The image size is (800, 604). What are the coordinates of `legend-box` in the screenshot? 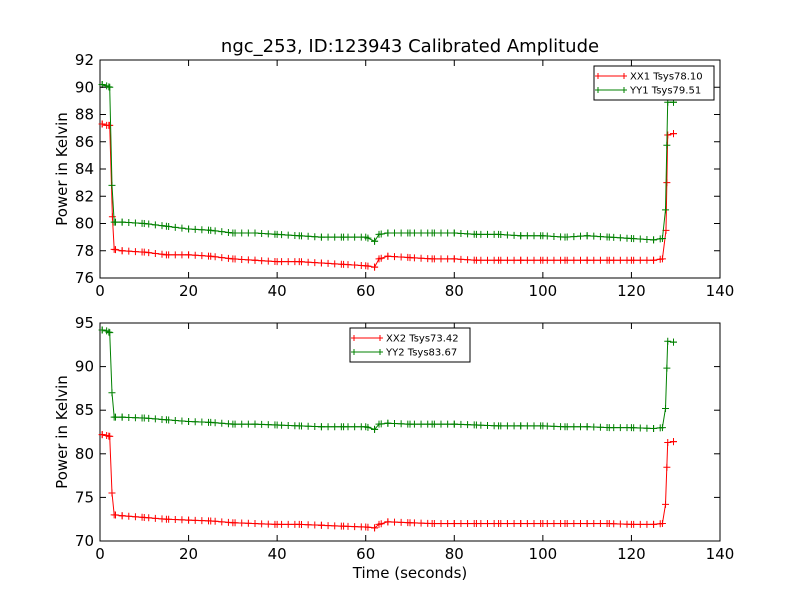 It's located at (410, 345).